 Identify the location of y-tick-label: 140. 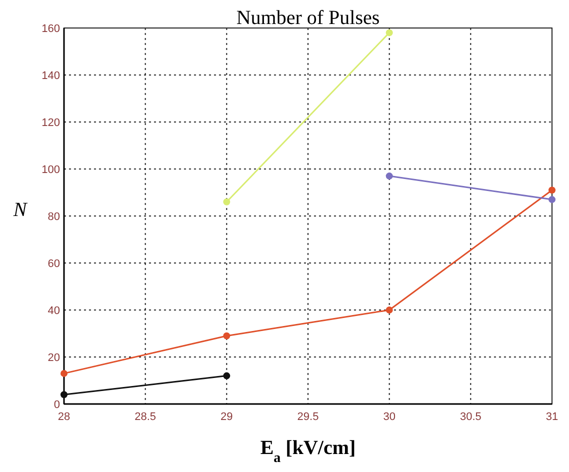
(51, 76).